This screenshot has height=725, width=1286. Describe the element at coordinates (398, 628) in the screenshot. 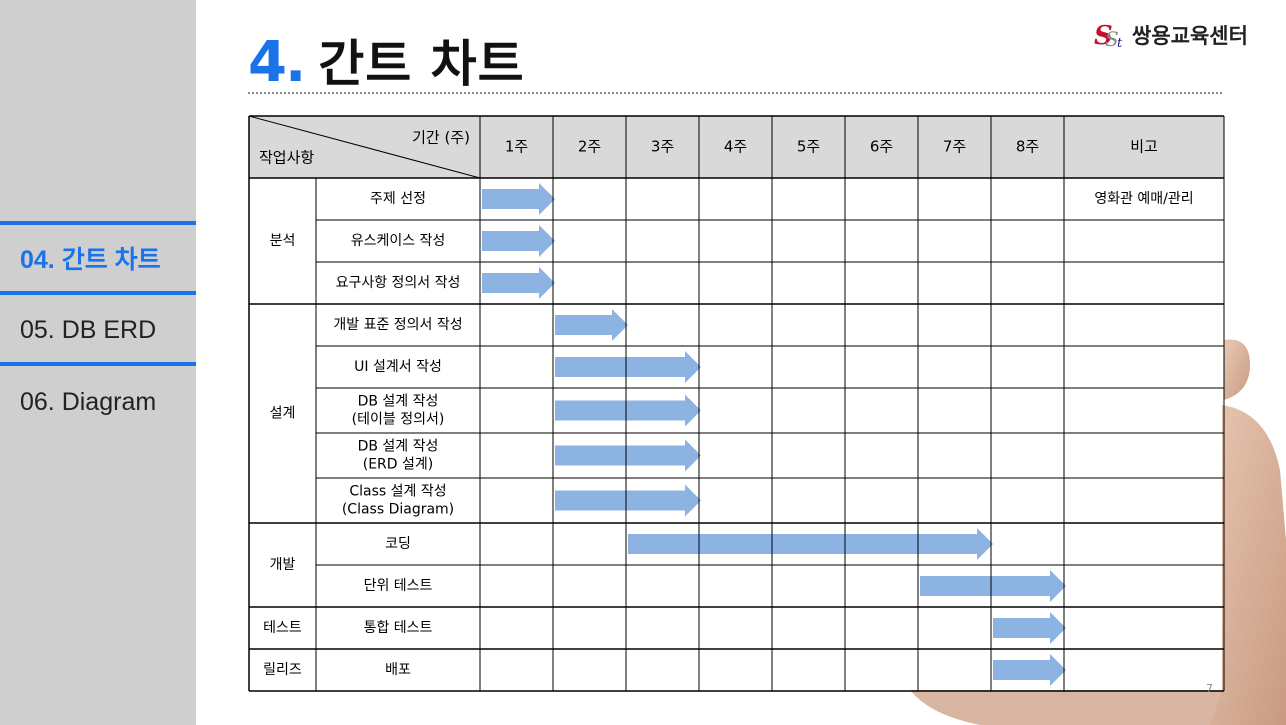

I see `task-label: 통합 테스트` at that location.